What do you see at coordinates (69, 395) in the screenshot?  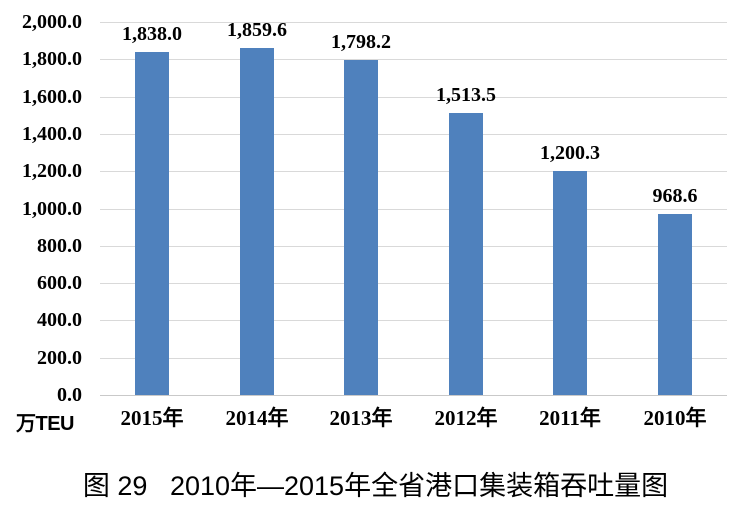 I see `y-axis-tick-label: 0.0` at bounding box center [69, 395].